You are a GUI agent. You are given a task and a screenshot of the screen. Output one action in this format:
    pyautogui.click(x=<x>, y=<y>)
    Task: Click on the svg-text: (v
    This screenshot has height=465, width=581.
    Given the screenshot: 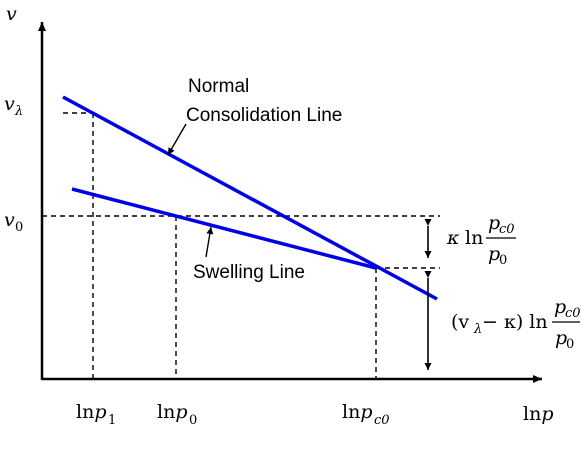 What is the action you would take?
    pyautogui.click(x=460, y=322)
    